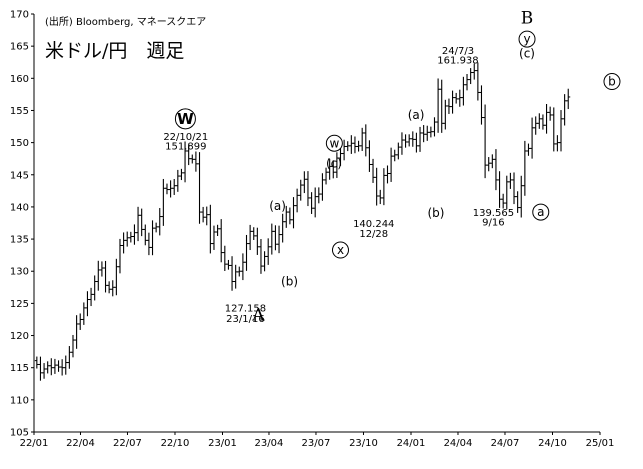 Image resolution: width=643 pixels, height=469 pixels. I want to click on wave-label-large: A, so click(258, 316).